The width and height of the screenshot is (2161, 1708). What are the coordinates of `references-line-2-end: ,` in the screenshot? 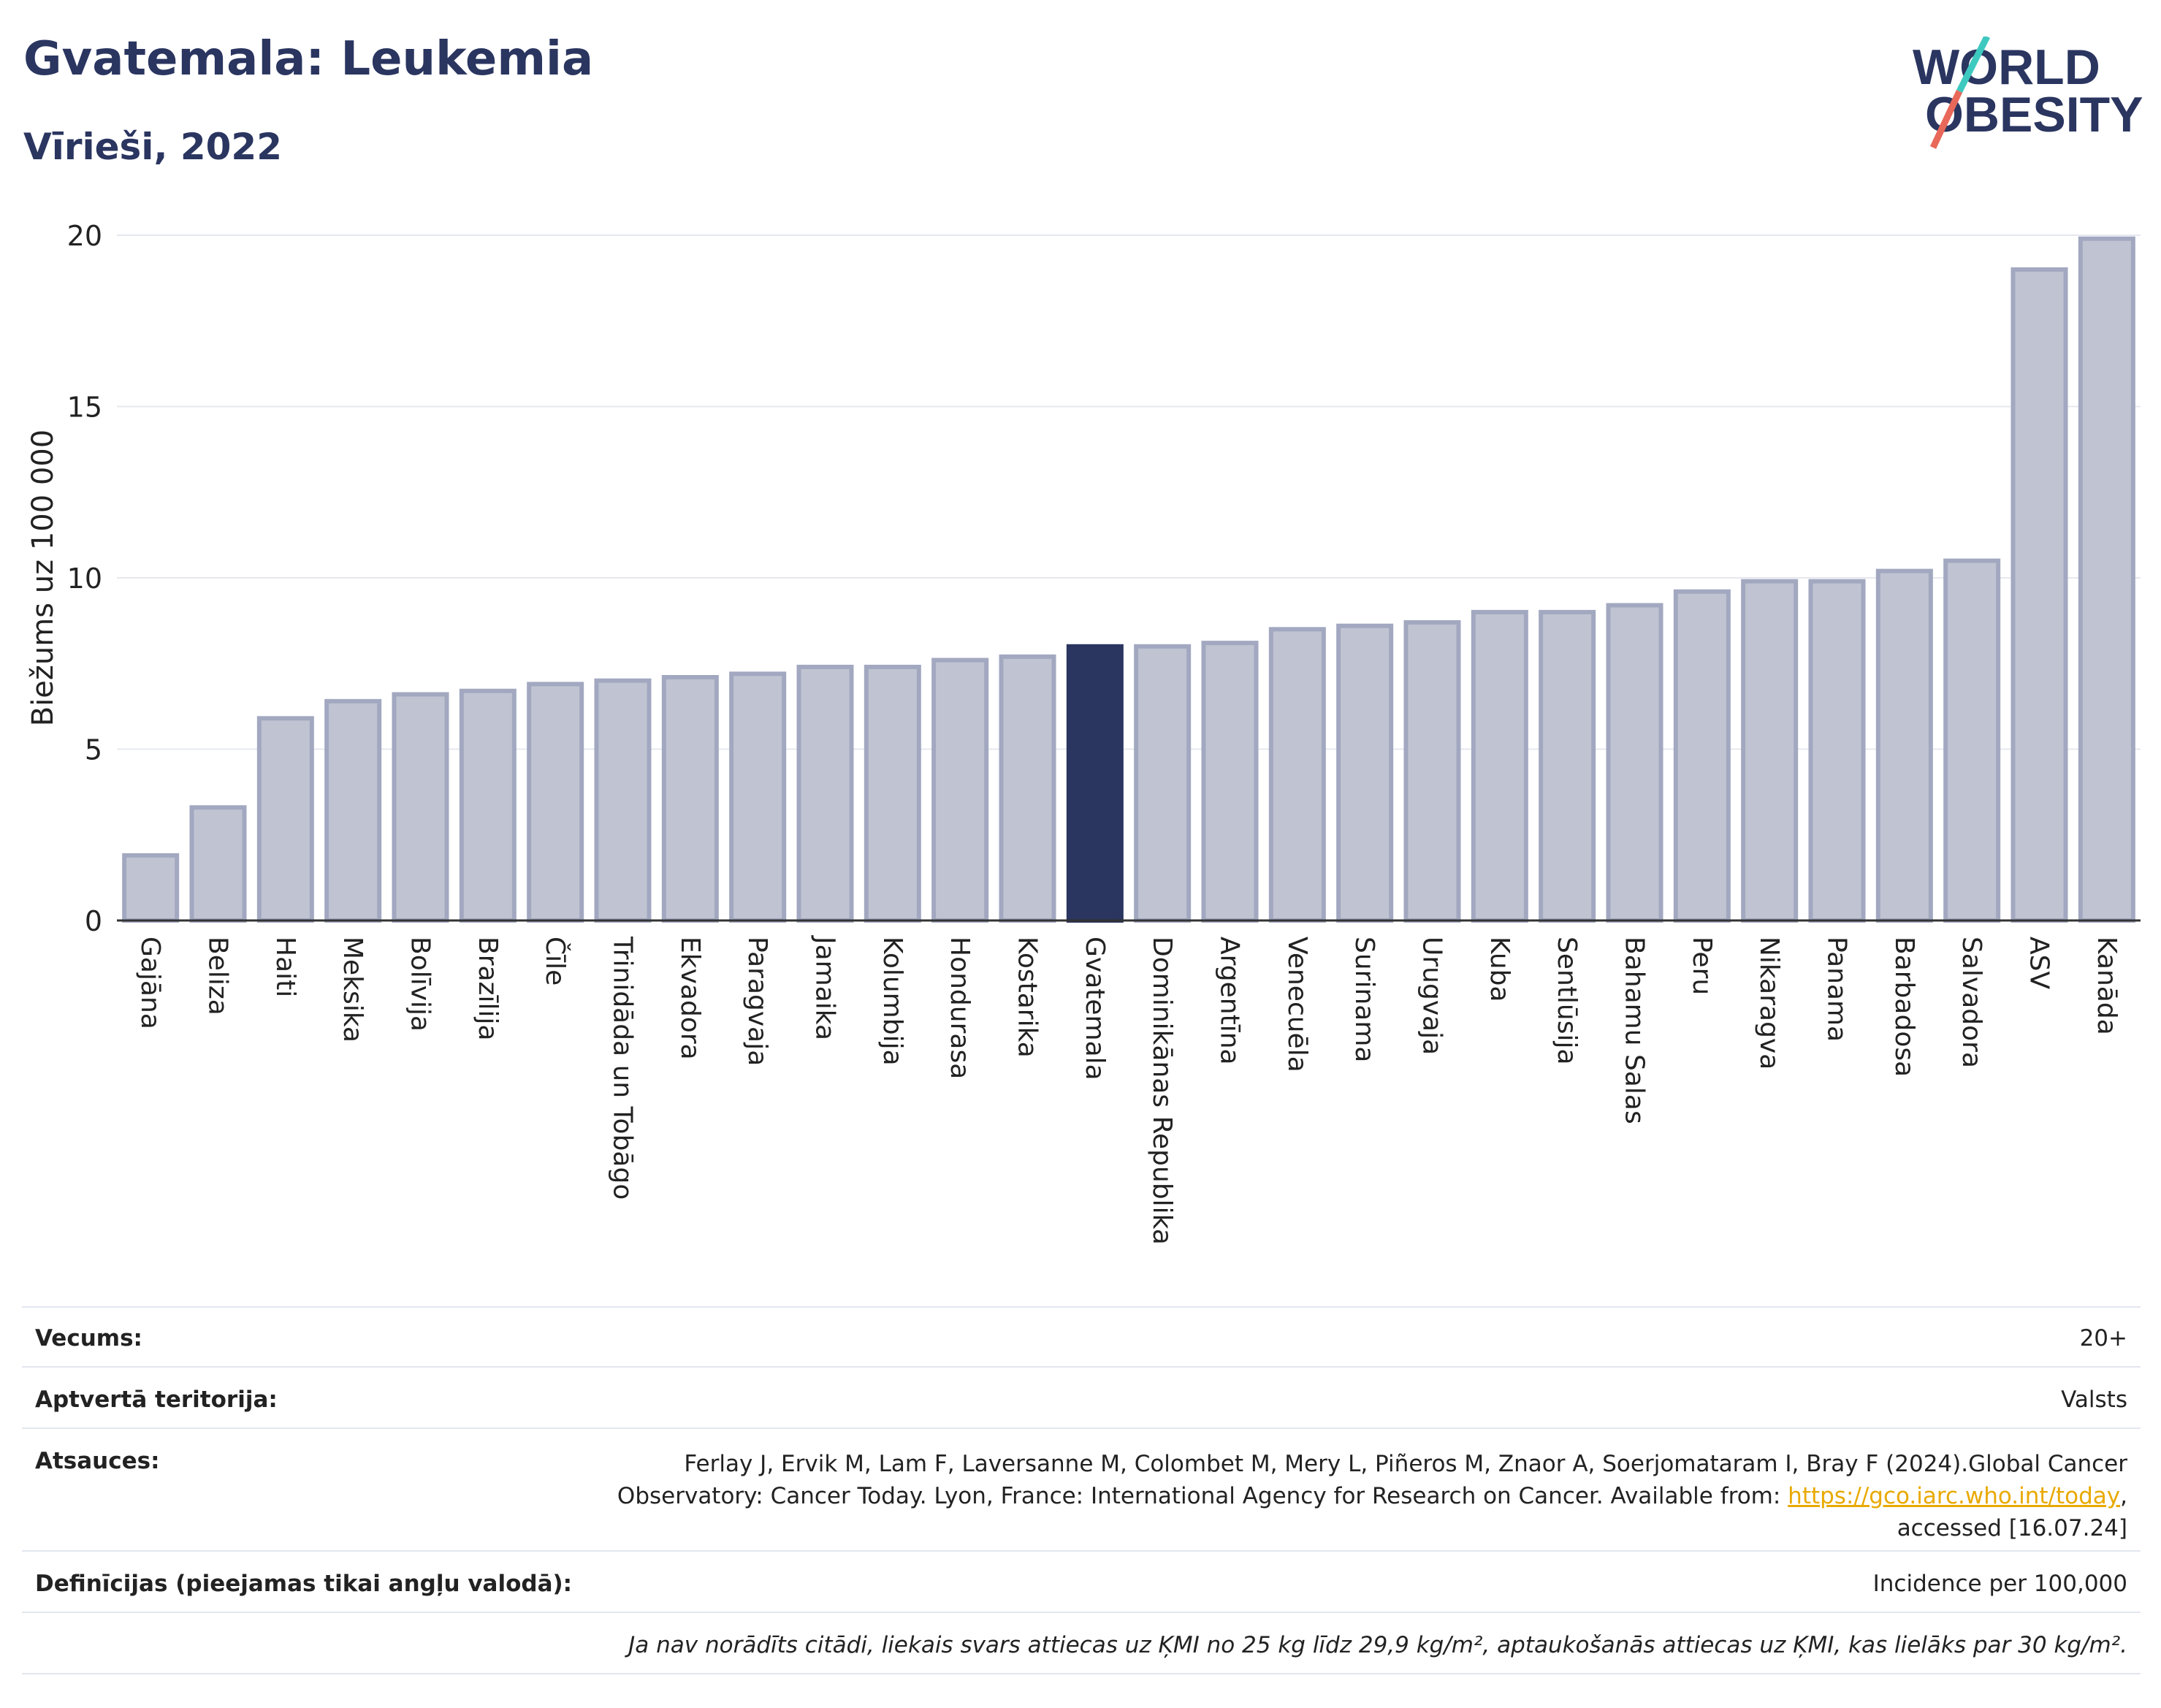 It's located at (2123, 1496).